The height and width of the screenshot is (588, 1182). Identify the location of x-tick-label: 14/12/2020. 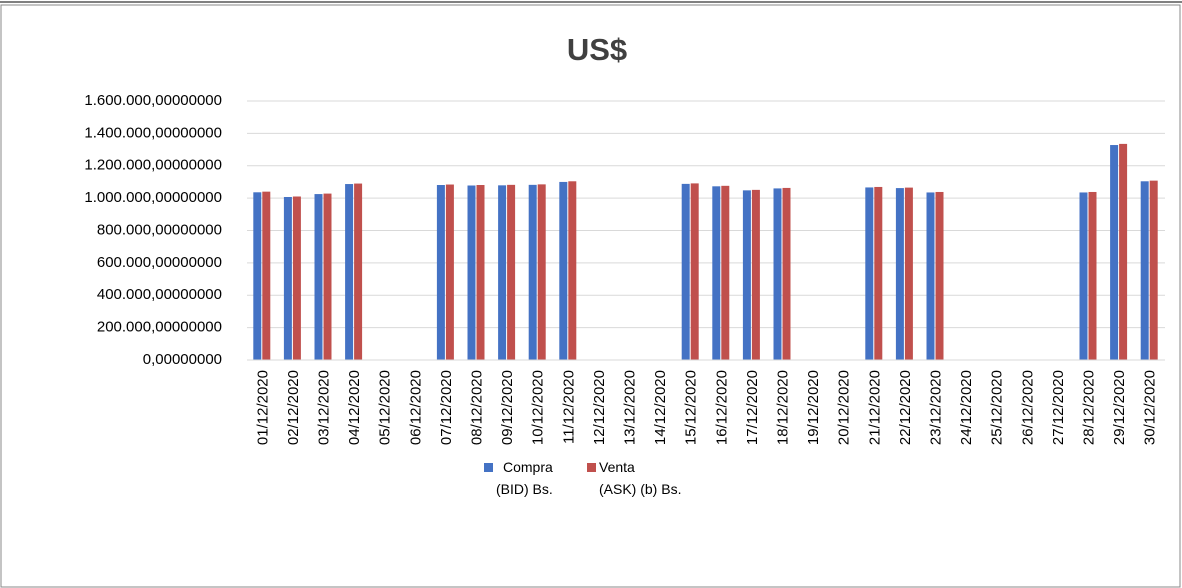
(660, 407).